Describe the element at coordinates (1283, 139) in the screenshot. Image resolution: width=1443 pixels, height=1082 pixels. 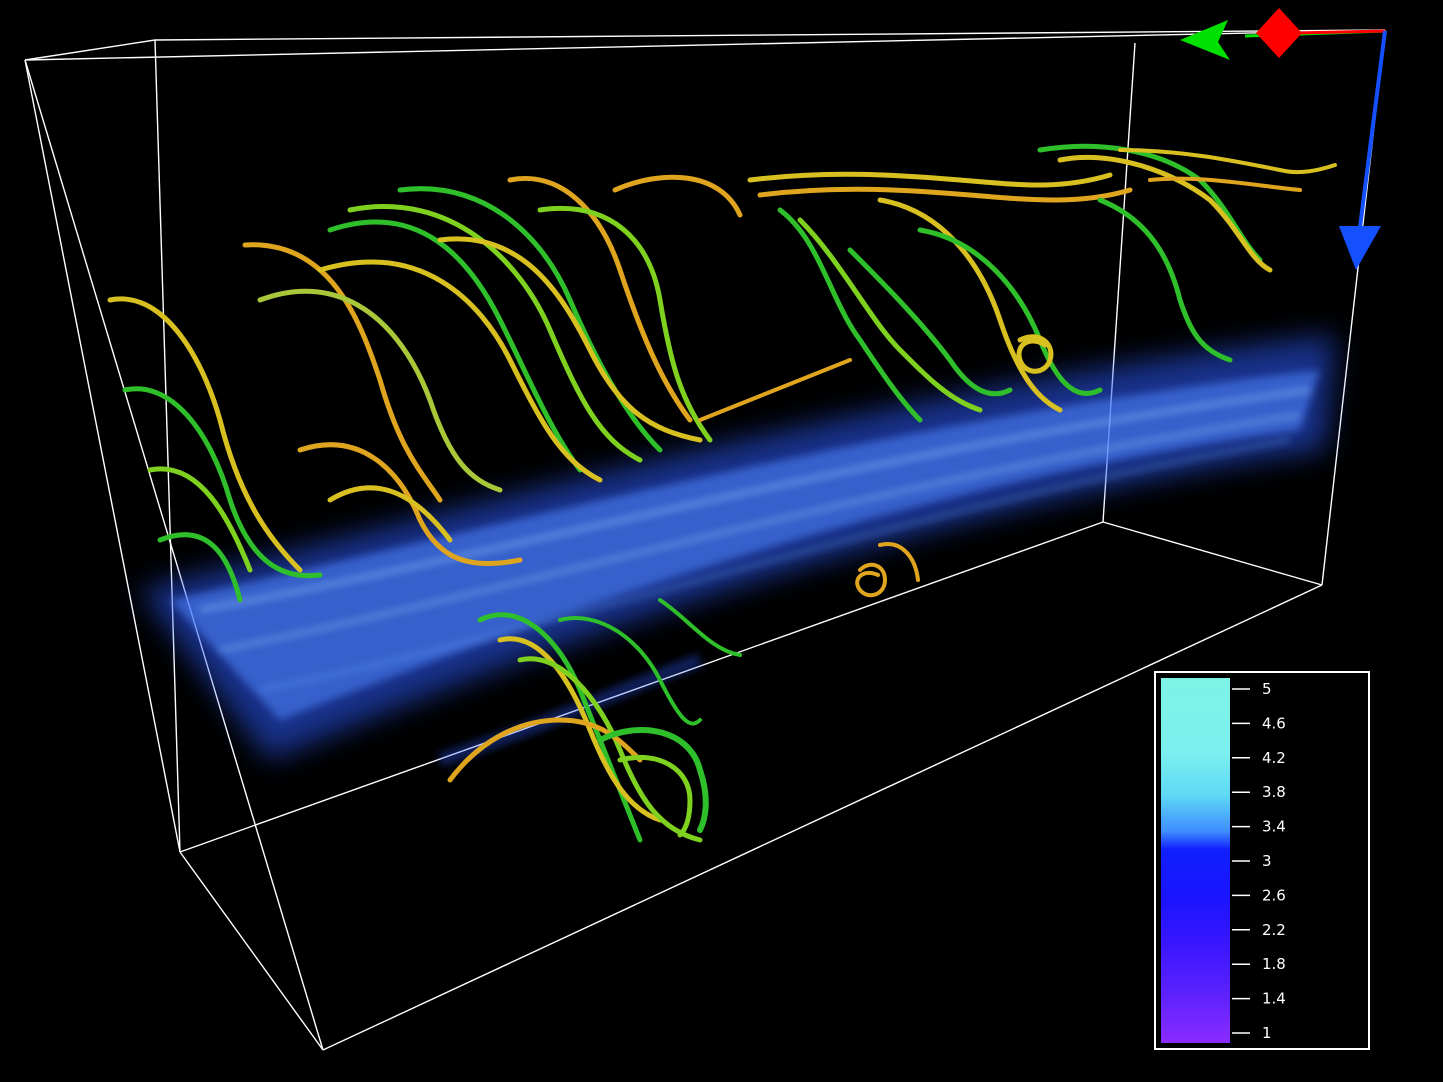
I see `axes-gizmo` at that location.